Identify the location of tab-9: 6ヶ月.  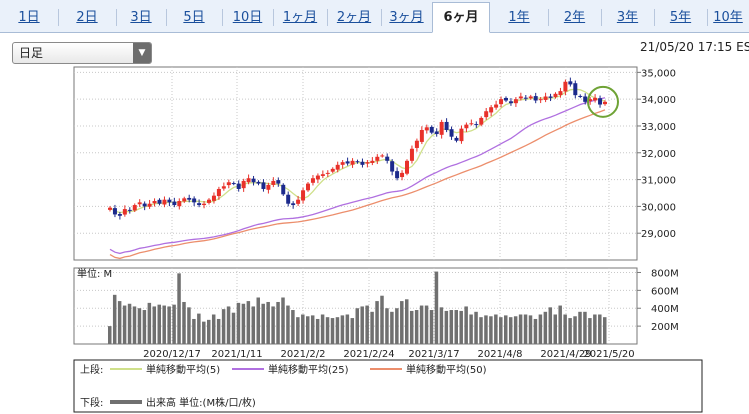
(461, 17).